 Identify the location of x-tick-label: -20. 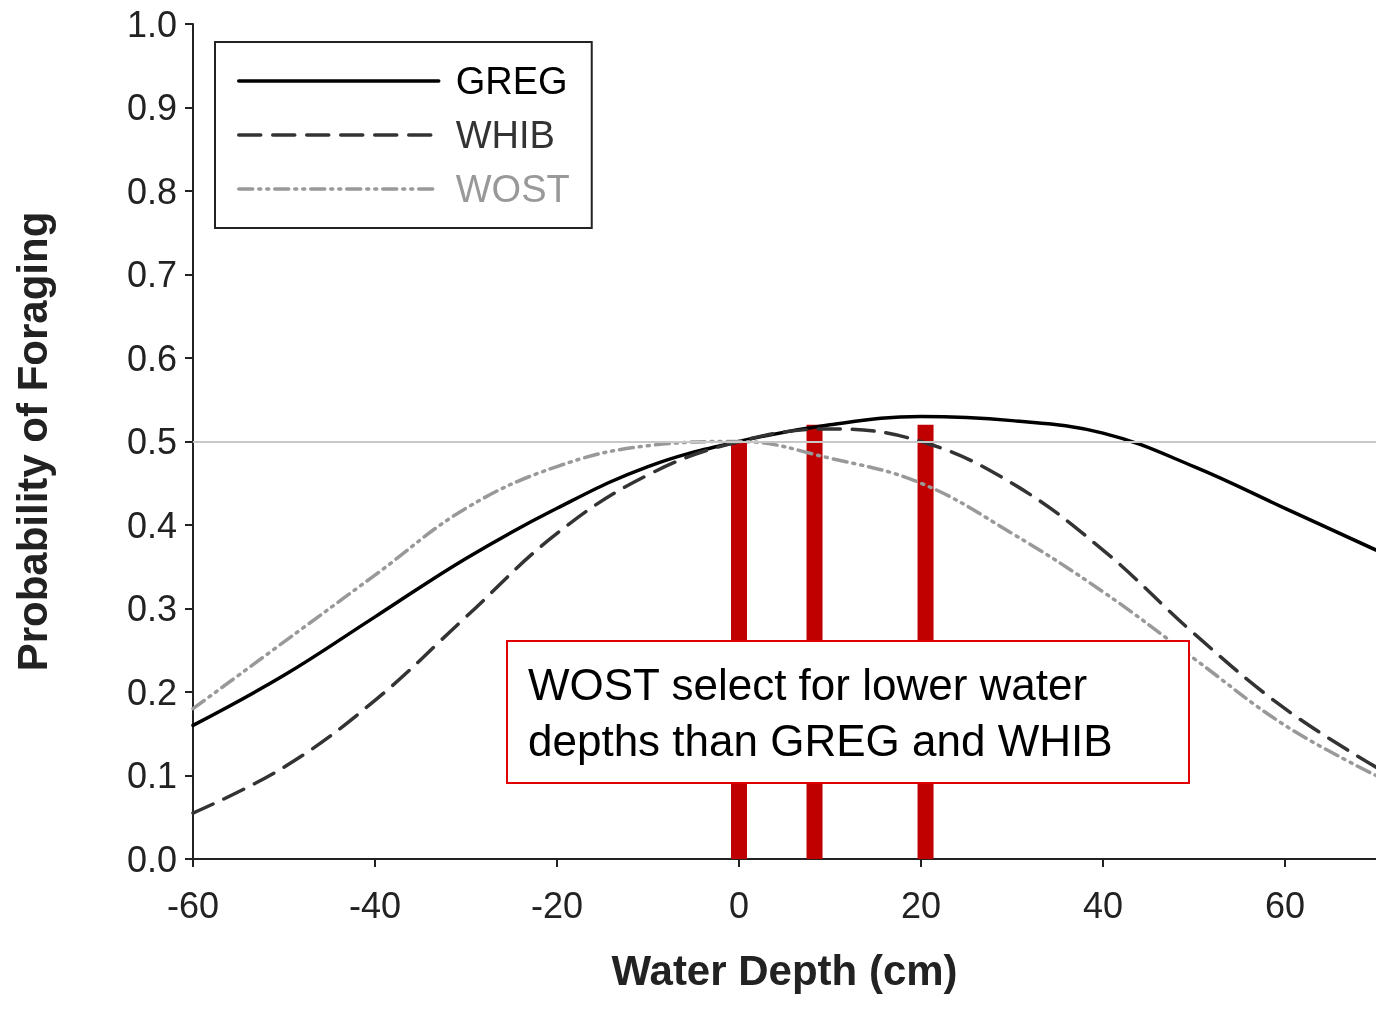
(557, 905).